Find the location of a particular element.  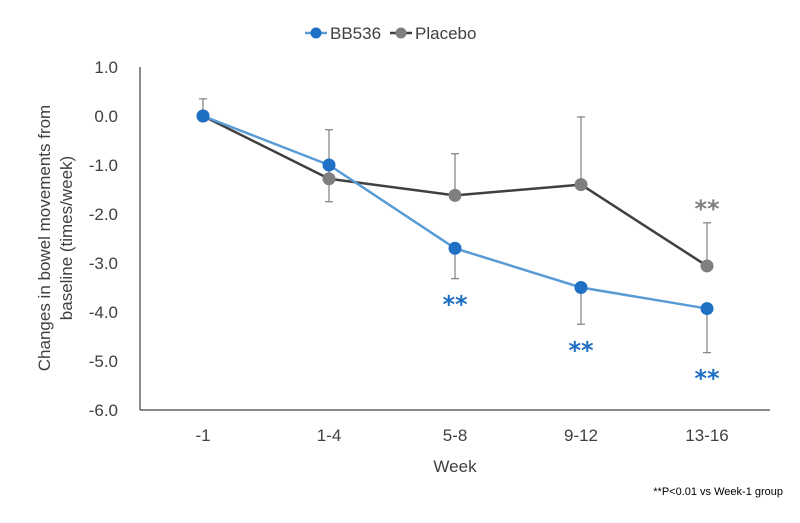

x-tick-label: 9-12 is located at coordinates (581, 435).